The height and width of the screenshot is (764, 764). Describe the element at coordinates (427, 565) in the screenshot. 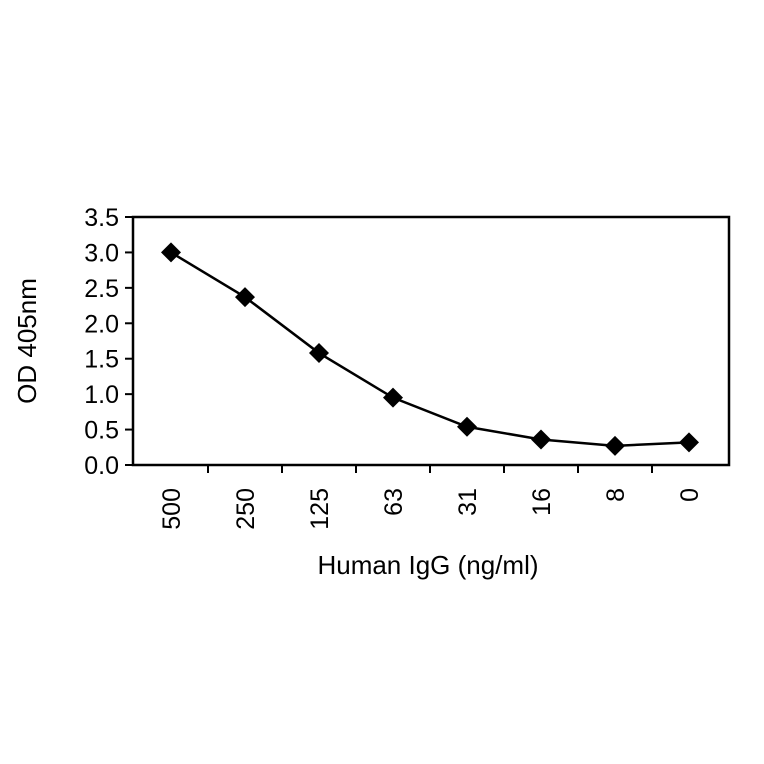

I see `x-axis-title: Human IgG (ng/ml)` at that location.